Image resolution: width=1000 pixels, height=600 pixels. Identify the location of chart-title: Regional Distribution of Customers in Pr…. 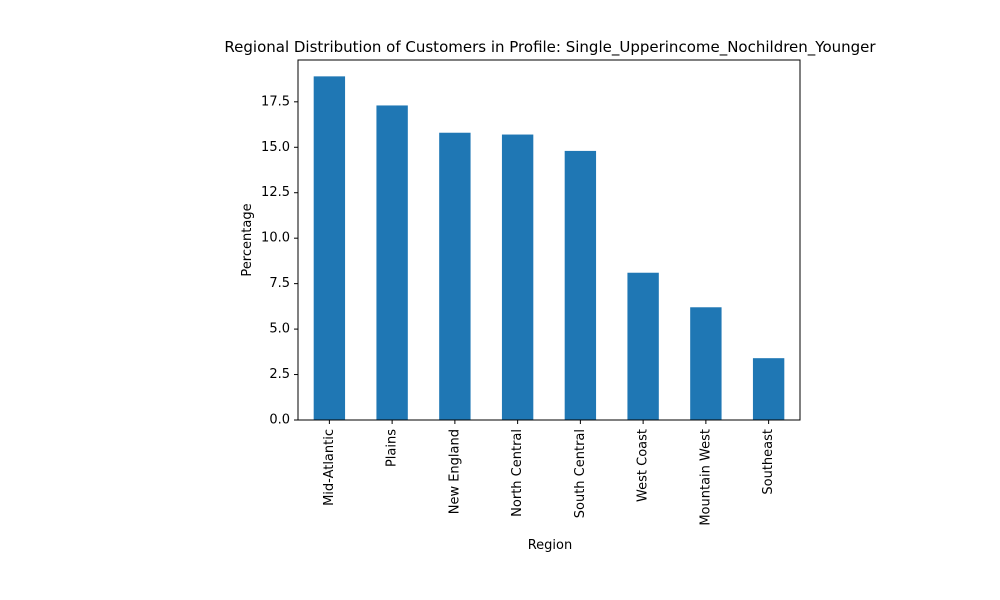
(550, 47).